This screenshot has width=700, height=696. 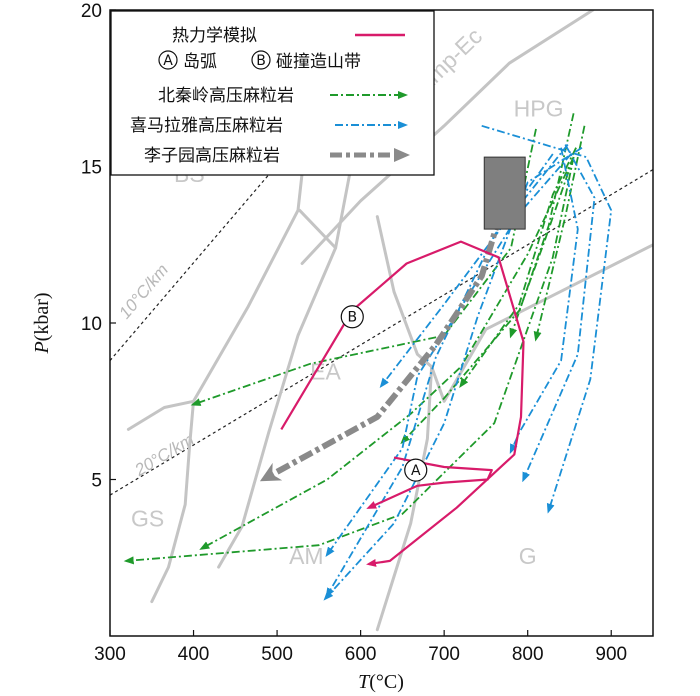 I want to click on lizi-yuan-box, so click(x=504, y=193).